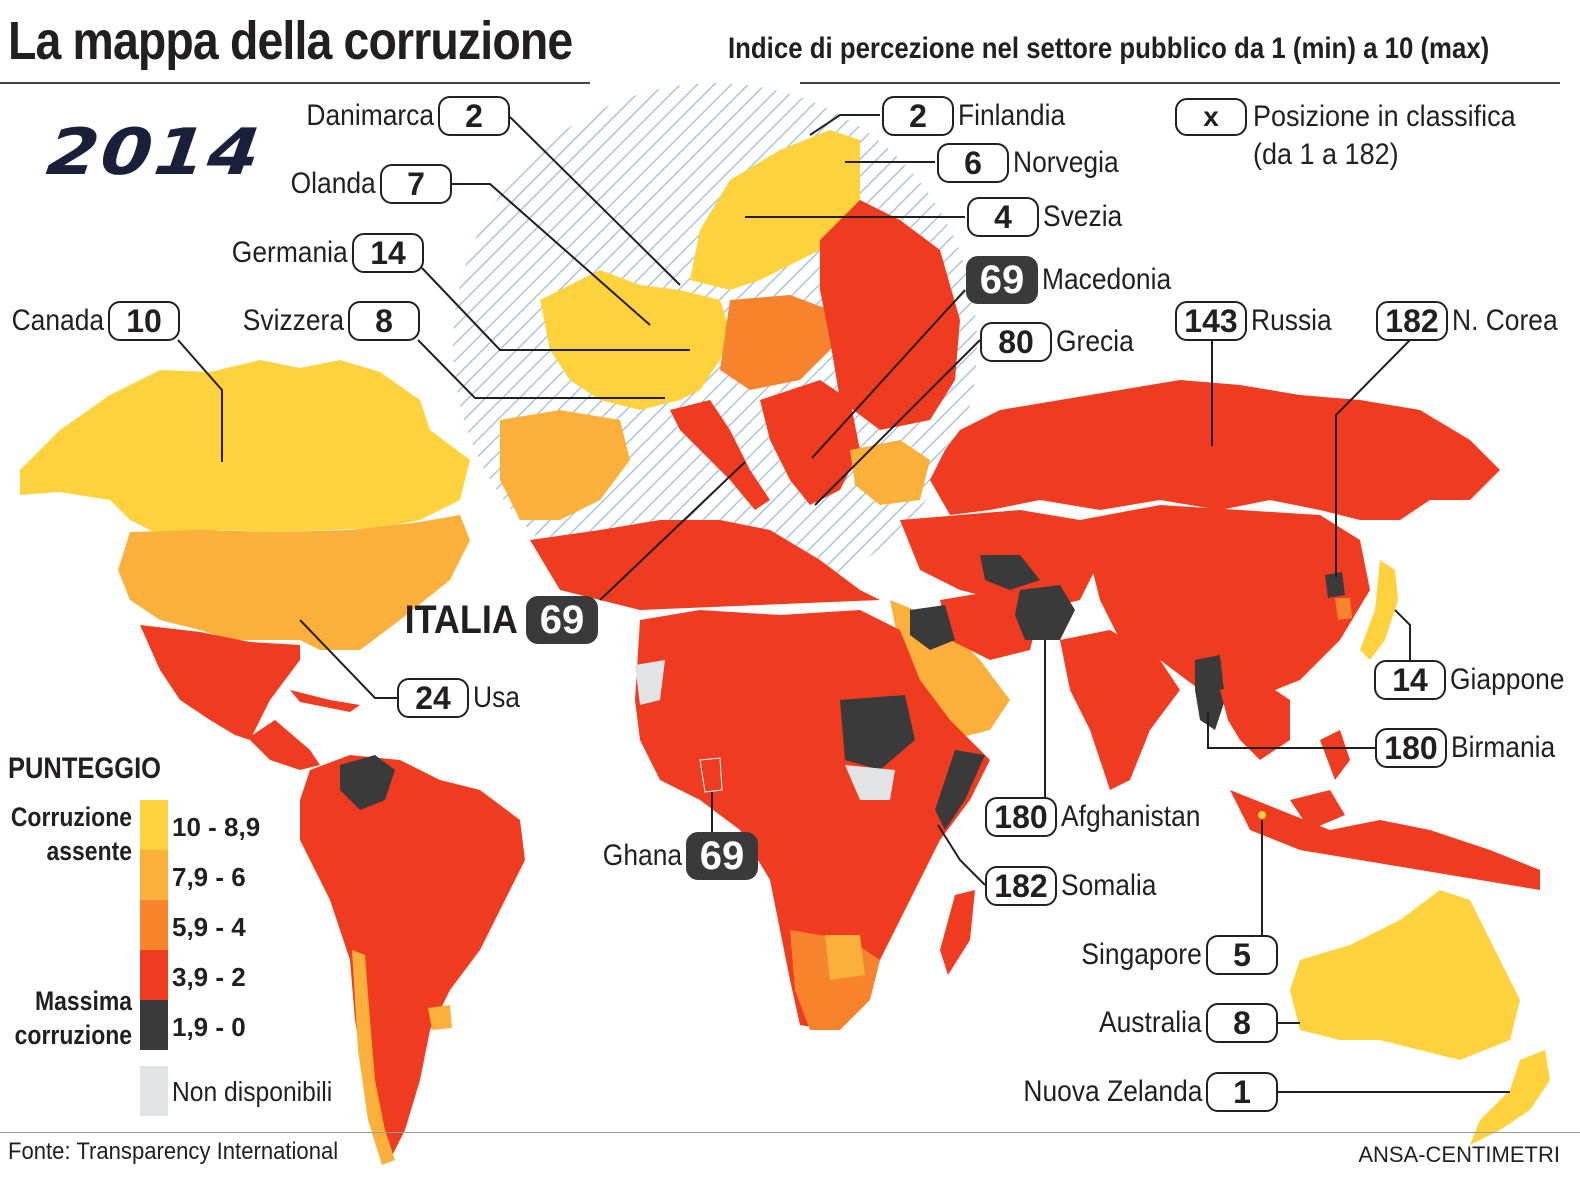 This screenshot has width=1580, height=1181. Describe the element at coordinates (1010, 572) in the screenshot. I see `region-turkmenistan` at that location.